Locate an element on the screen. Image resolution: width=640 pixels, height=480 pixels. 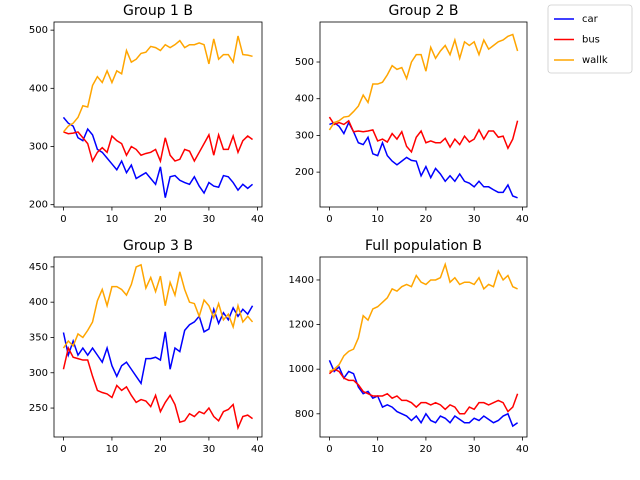
y-tick-label: 800 is located at coordinates (304, 414).